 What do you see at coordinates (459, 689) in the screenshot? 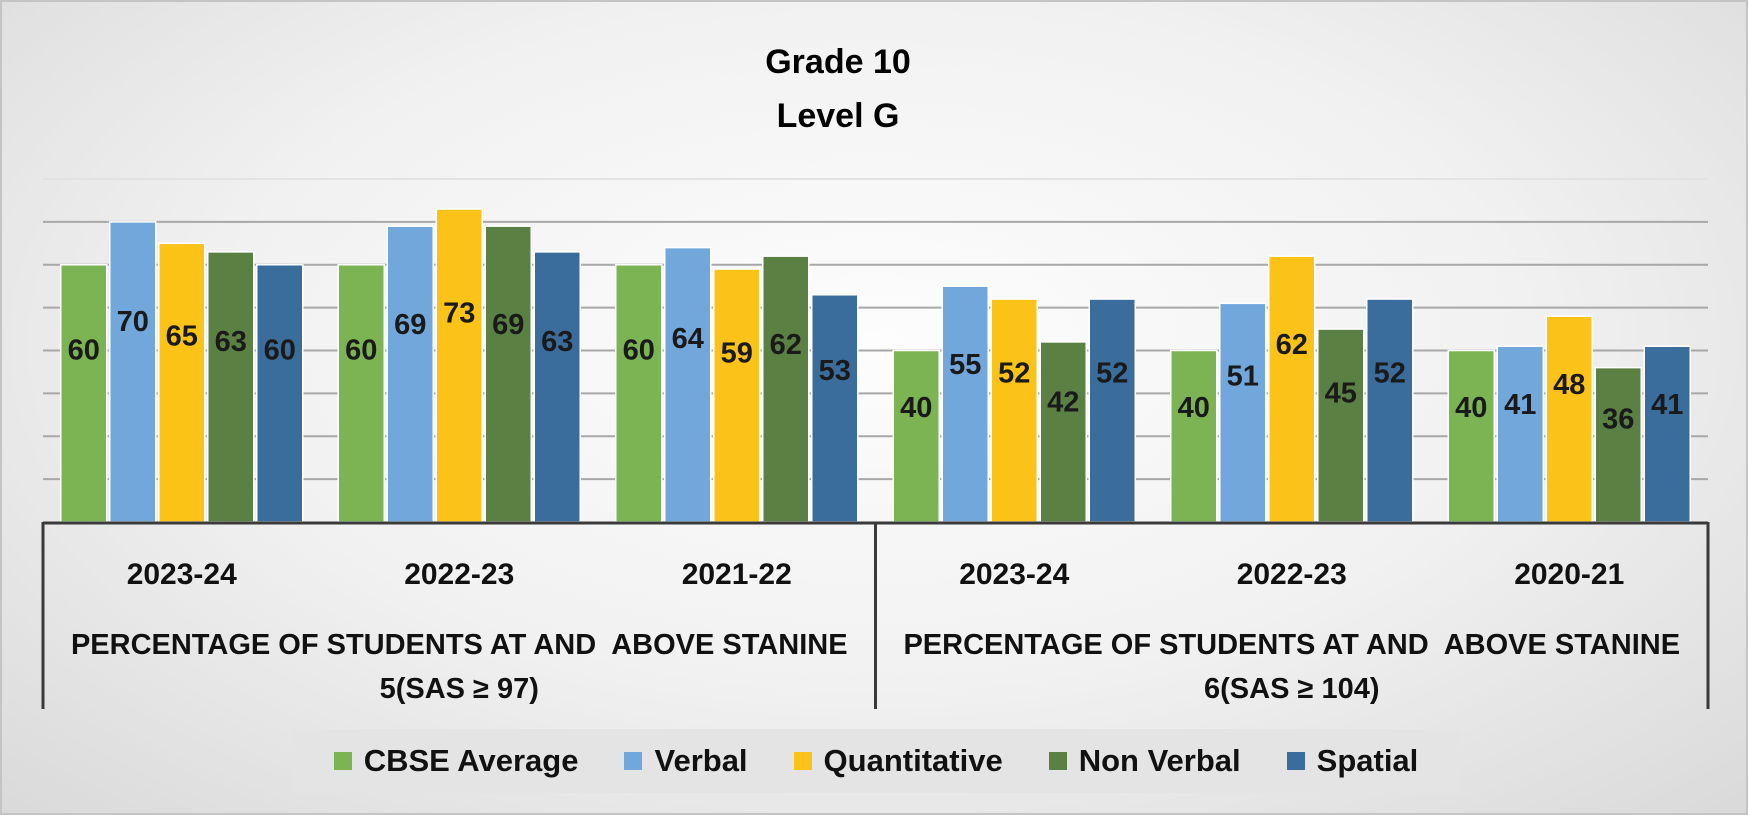
I see `x-group-label: 5(SAS ≥ 97)` at bounding box center [459, 689].